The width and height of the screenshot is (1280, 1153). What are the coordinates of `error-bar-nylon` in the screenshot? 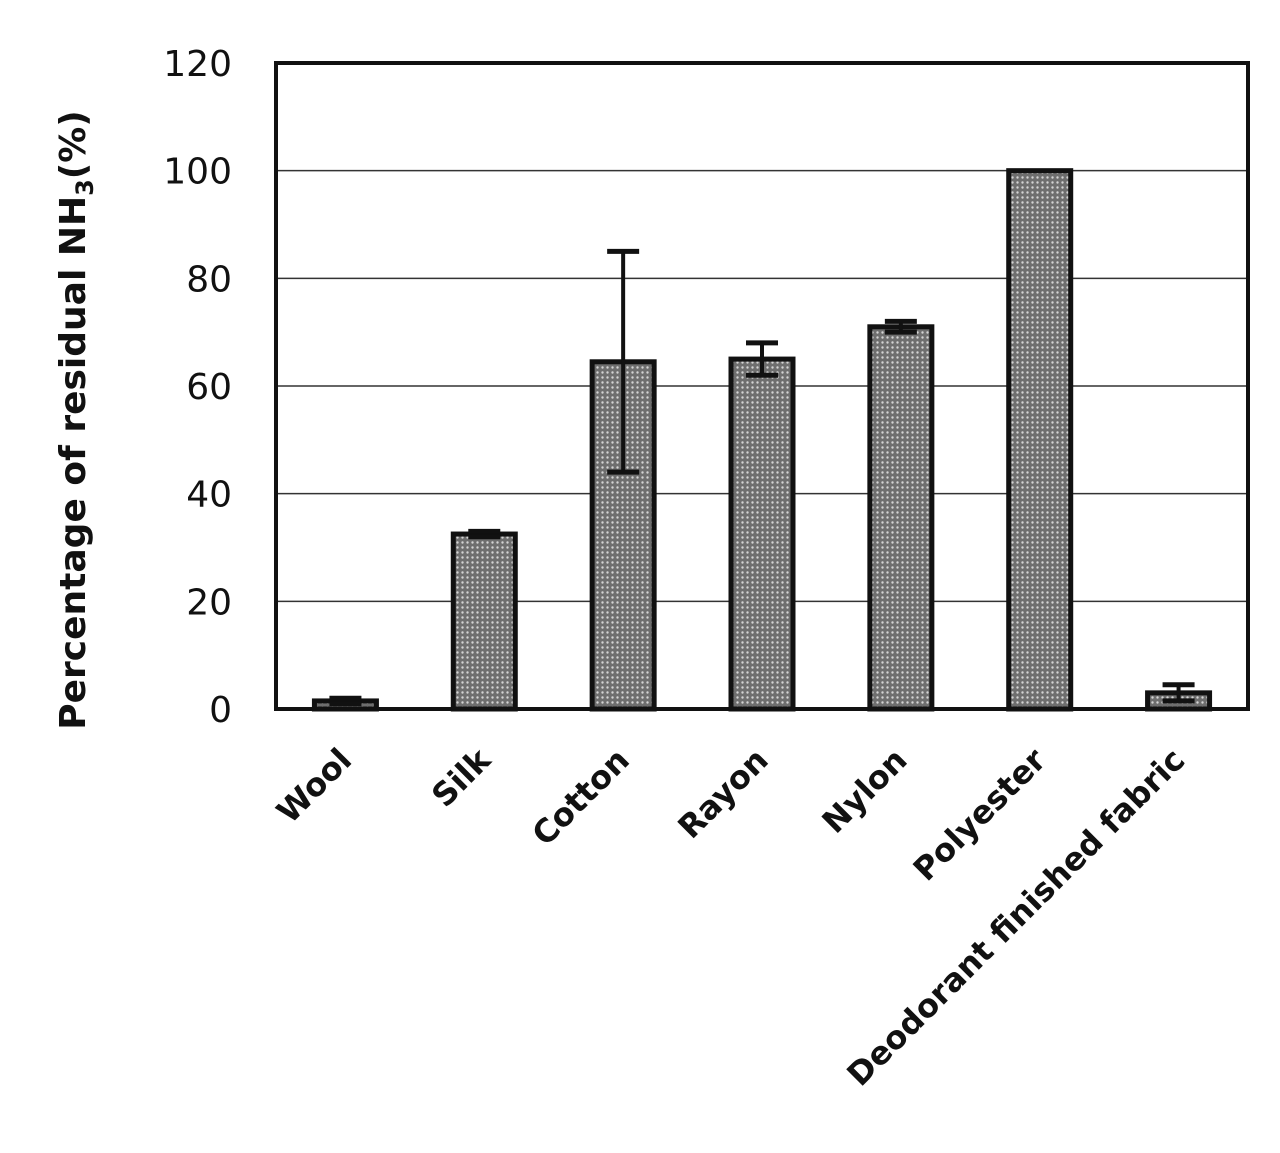 It's located at (900, 326).